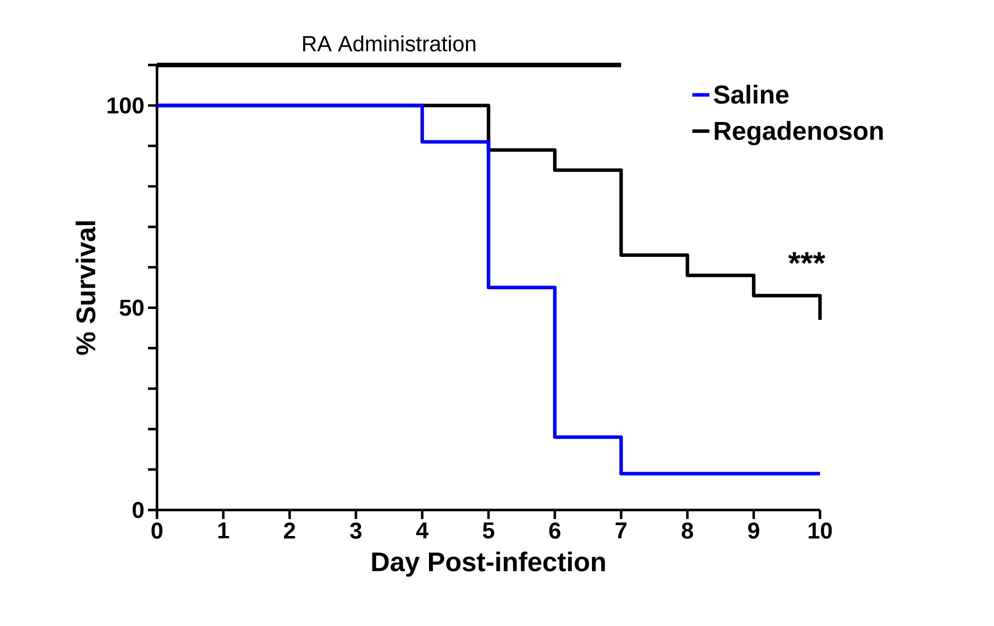  I want to click on legend-label: Regadenoson, so click(798, 133).